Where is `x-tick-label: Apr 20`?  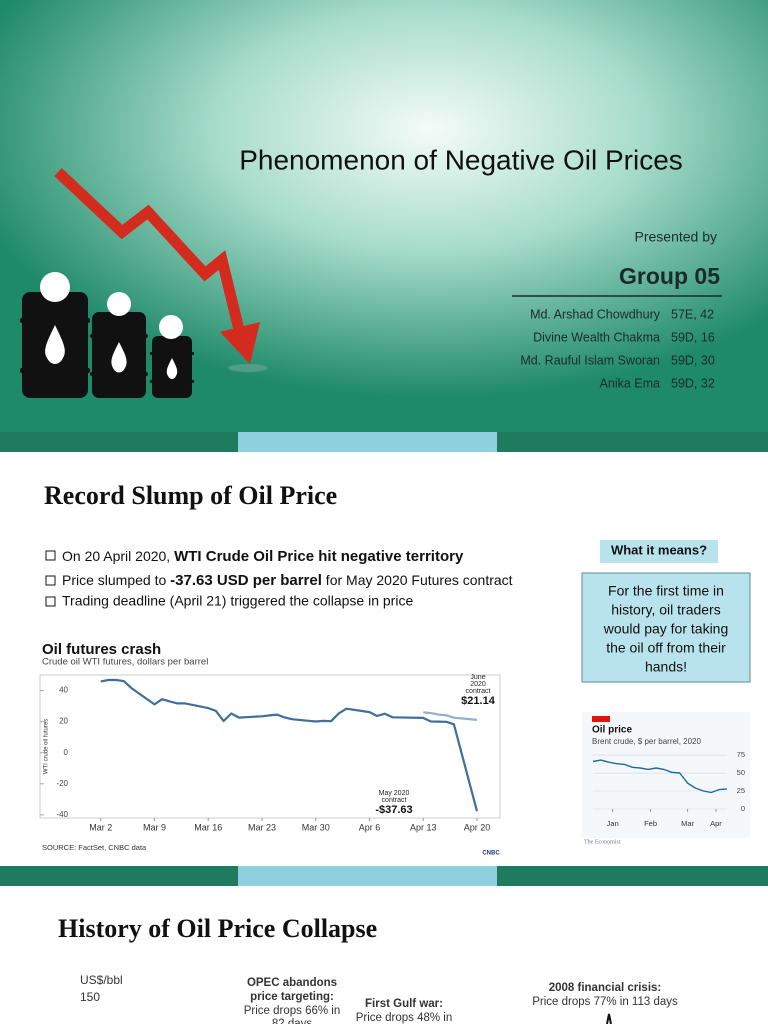 x-tick-label: Apr 20 is located at coordinates (477, 827).